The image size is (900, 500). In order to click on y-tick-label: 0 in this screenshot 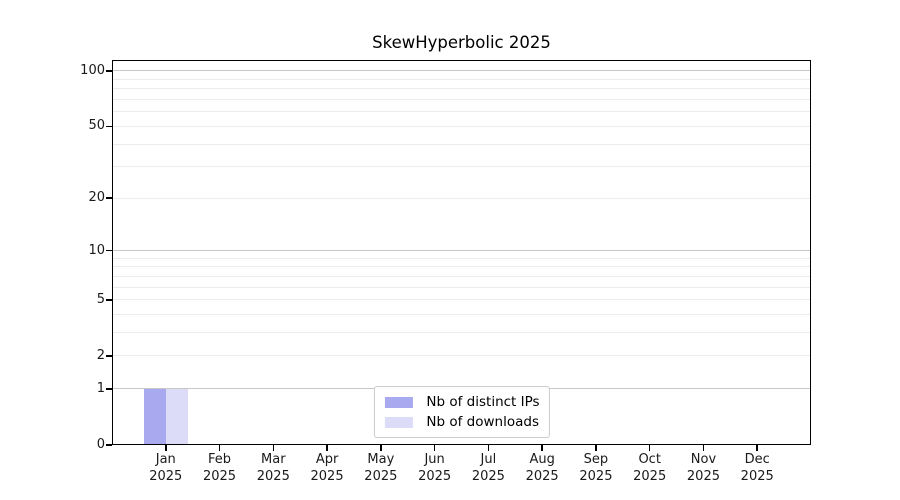, I will do `click(100, 444)`.